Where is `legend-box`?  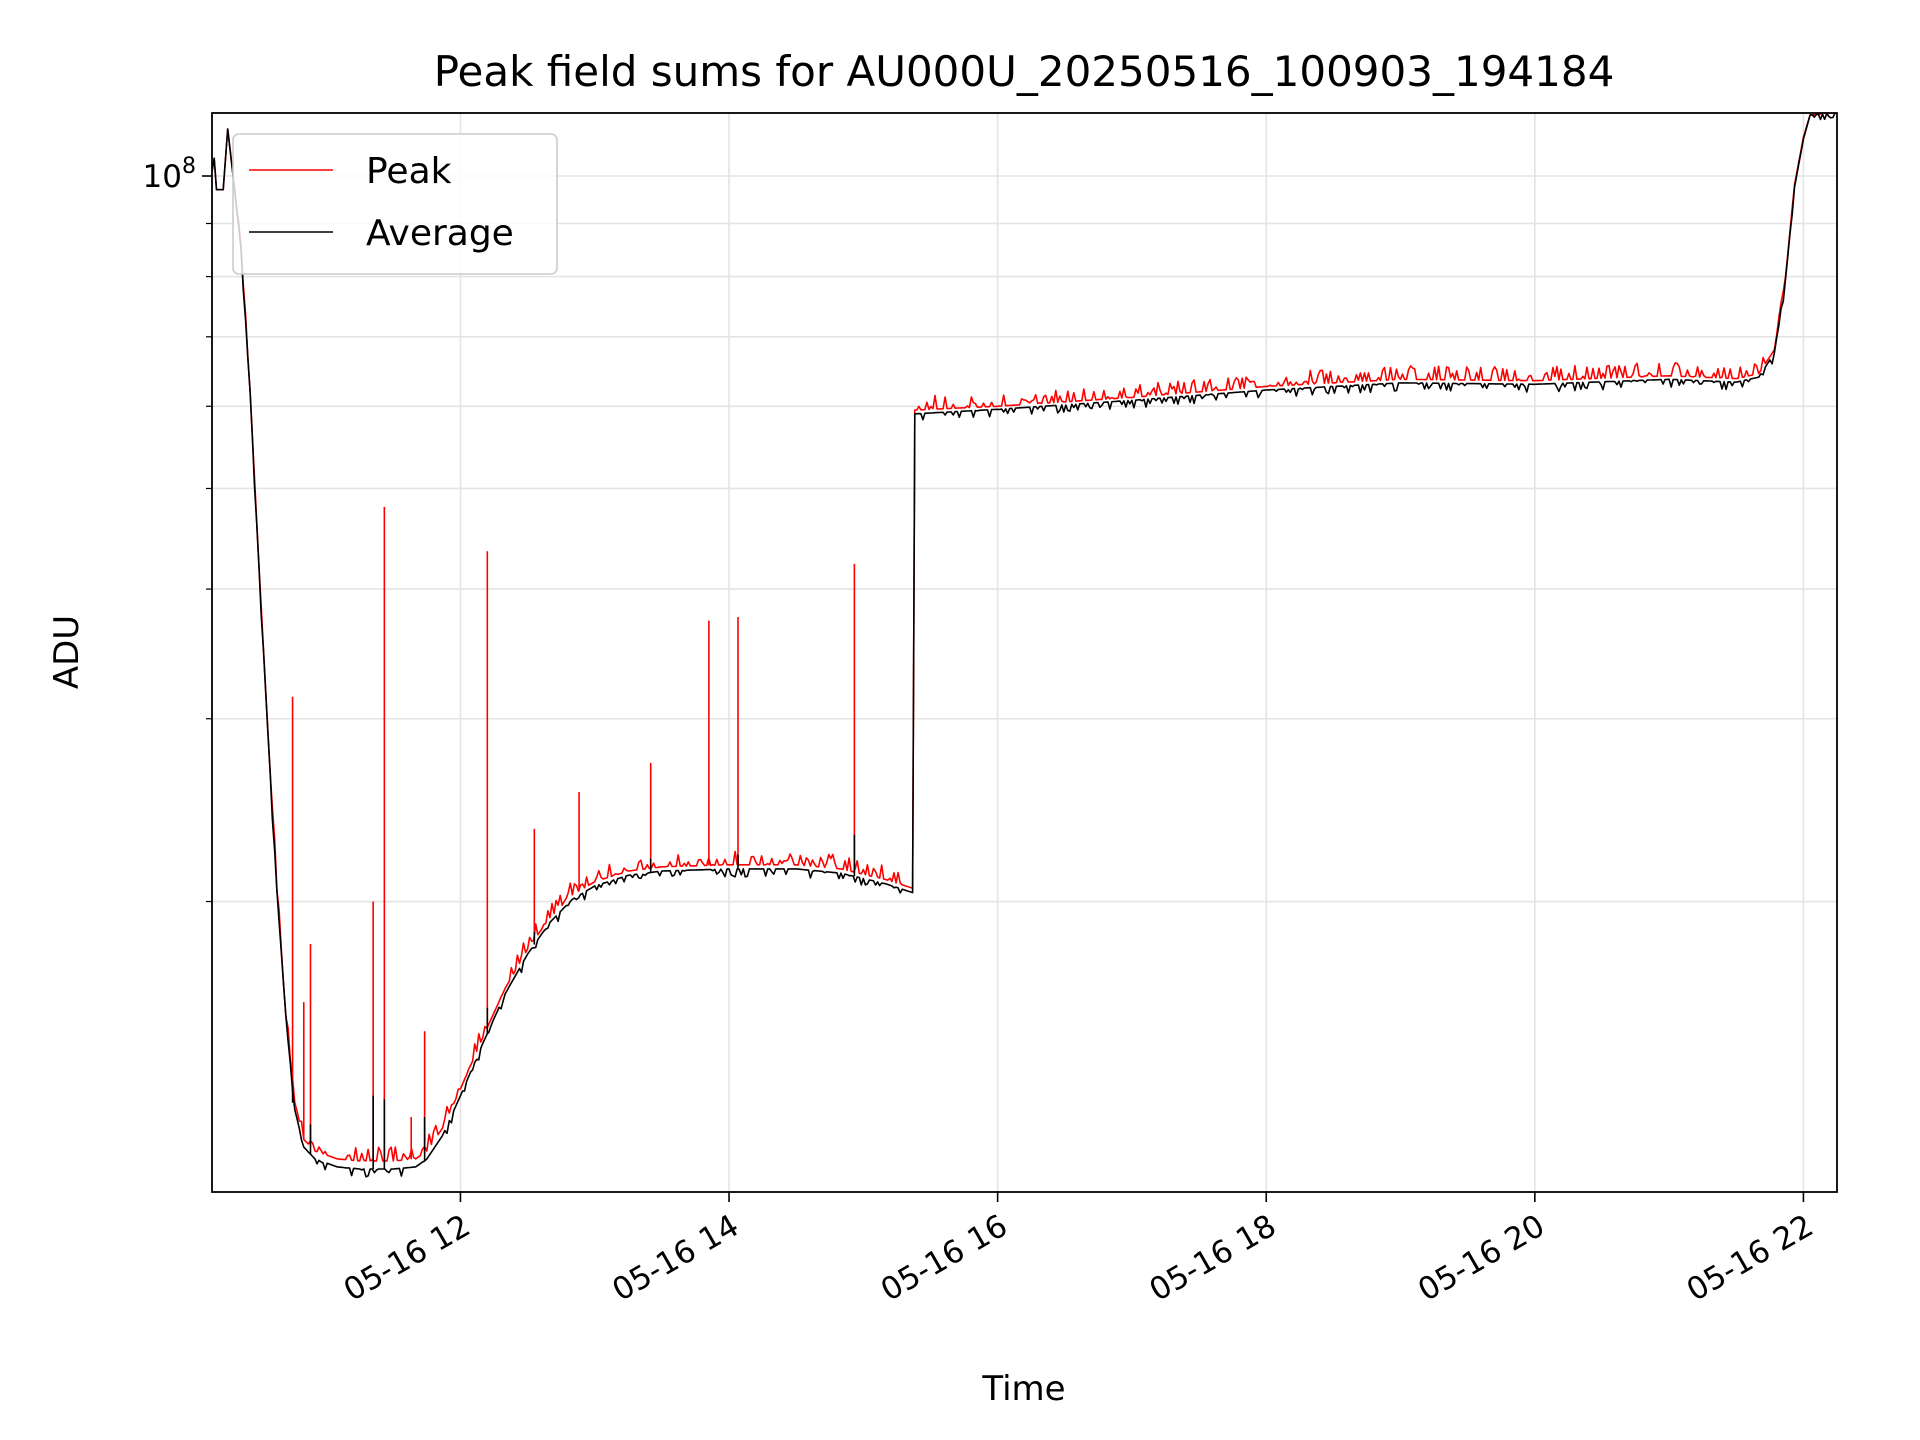
legend-box is located at coordinates (395, 204).